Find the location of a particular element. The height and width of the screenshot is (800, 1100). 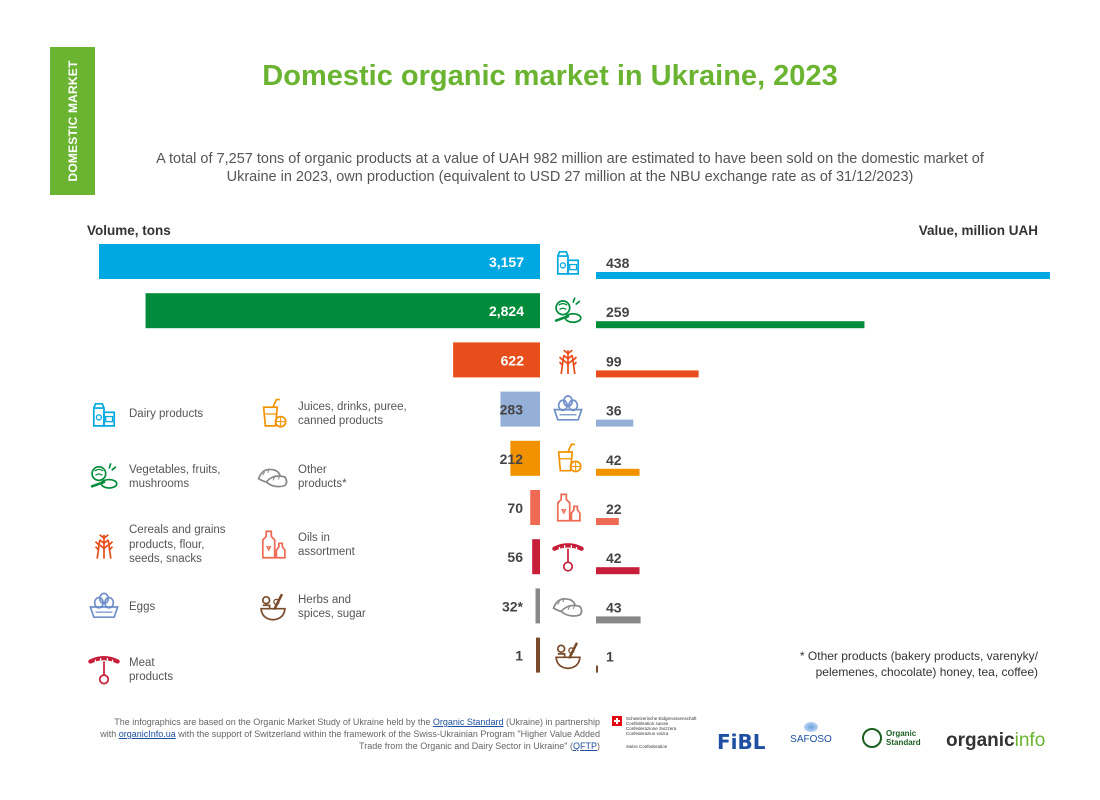

volume-label-meat: 56 is located at coordinates (515, 557).